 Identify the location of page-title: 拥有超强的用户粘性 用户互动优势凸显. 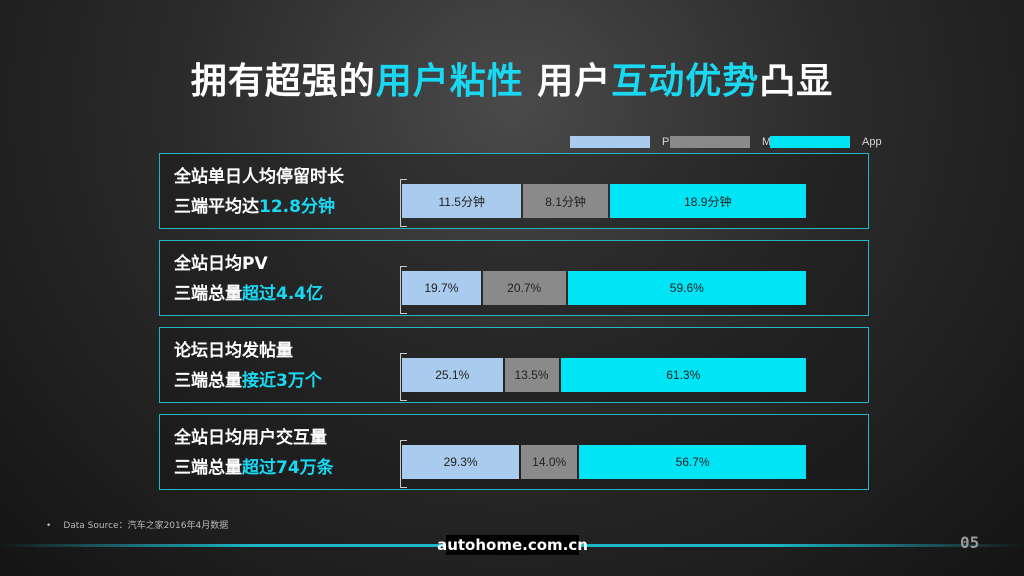
(512, 78).